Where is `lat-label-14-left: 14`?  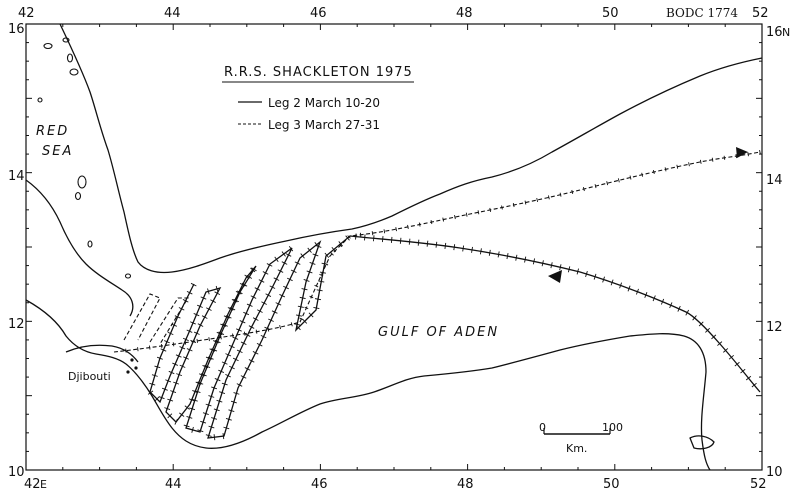
lat-label-14-left: 14 is located at coordinates (16, 176).